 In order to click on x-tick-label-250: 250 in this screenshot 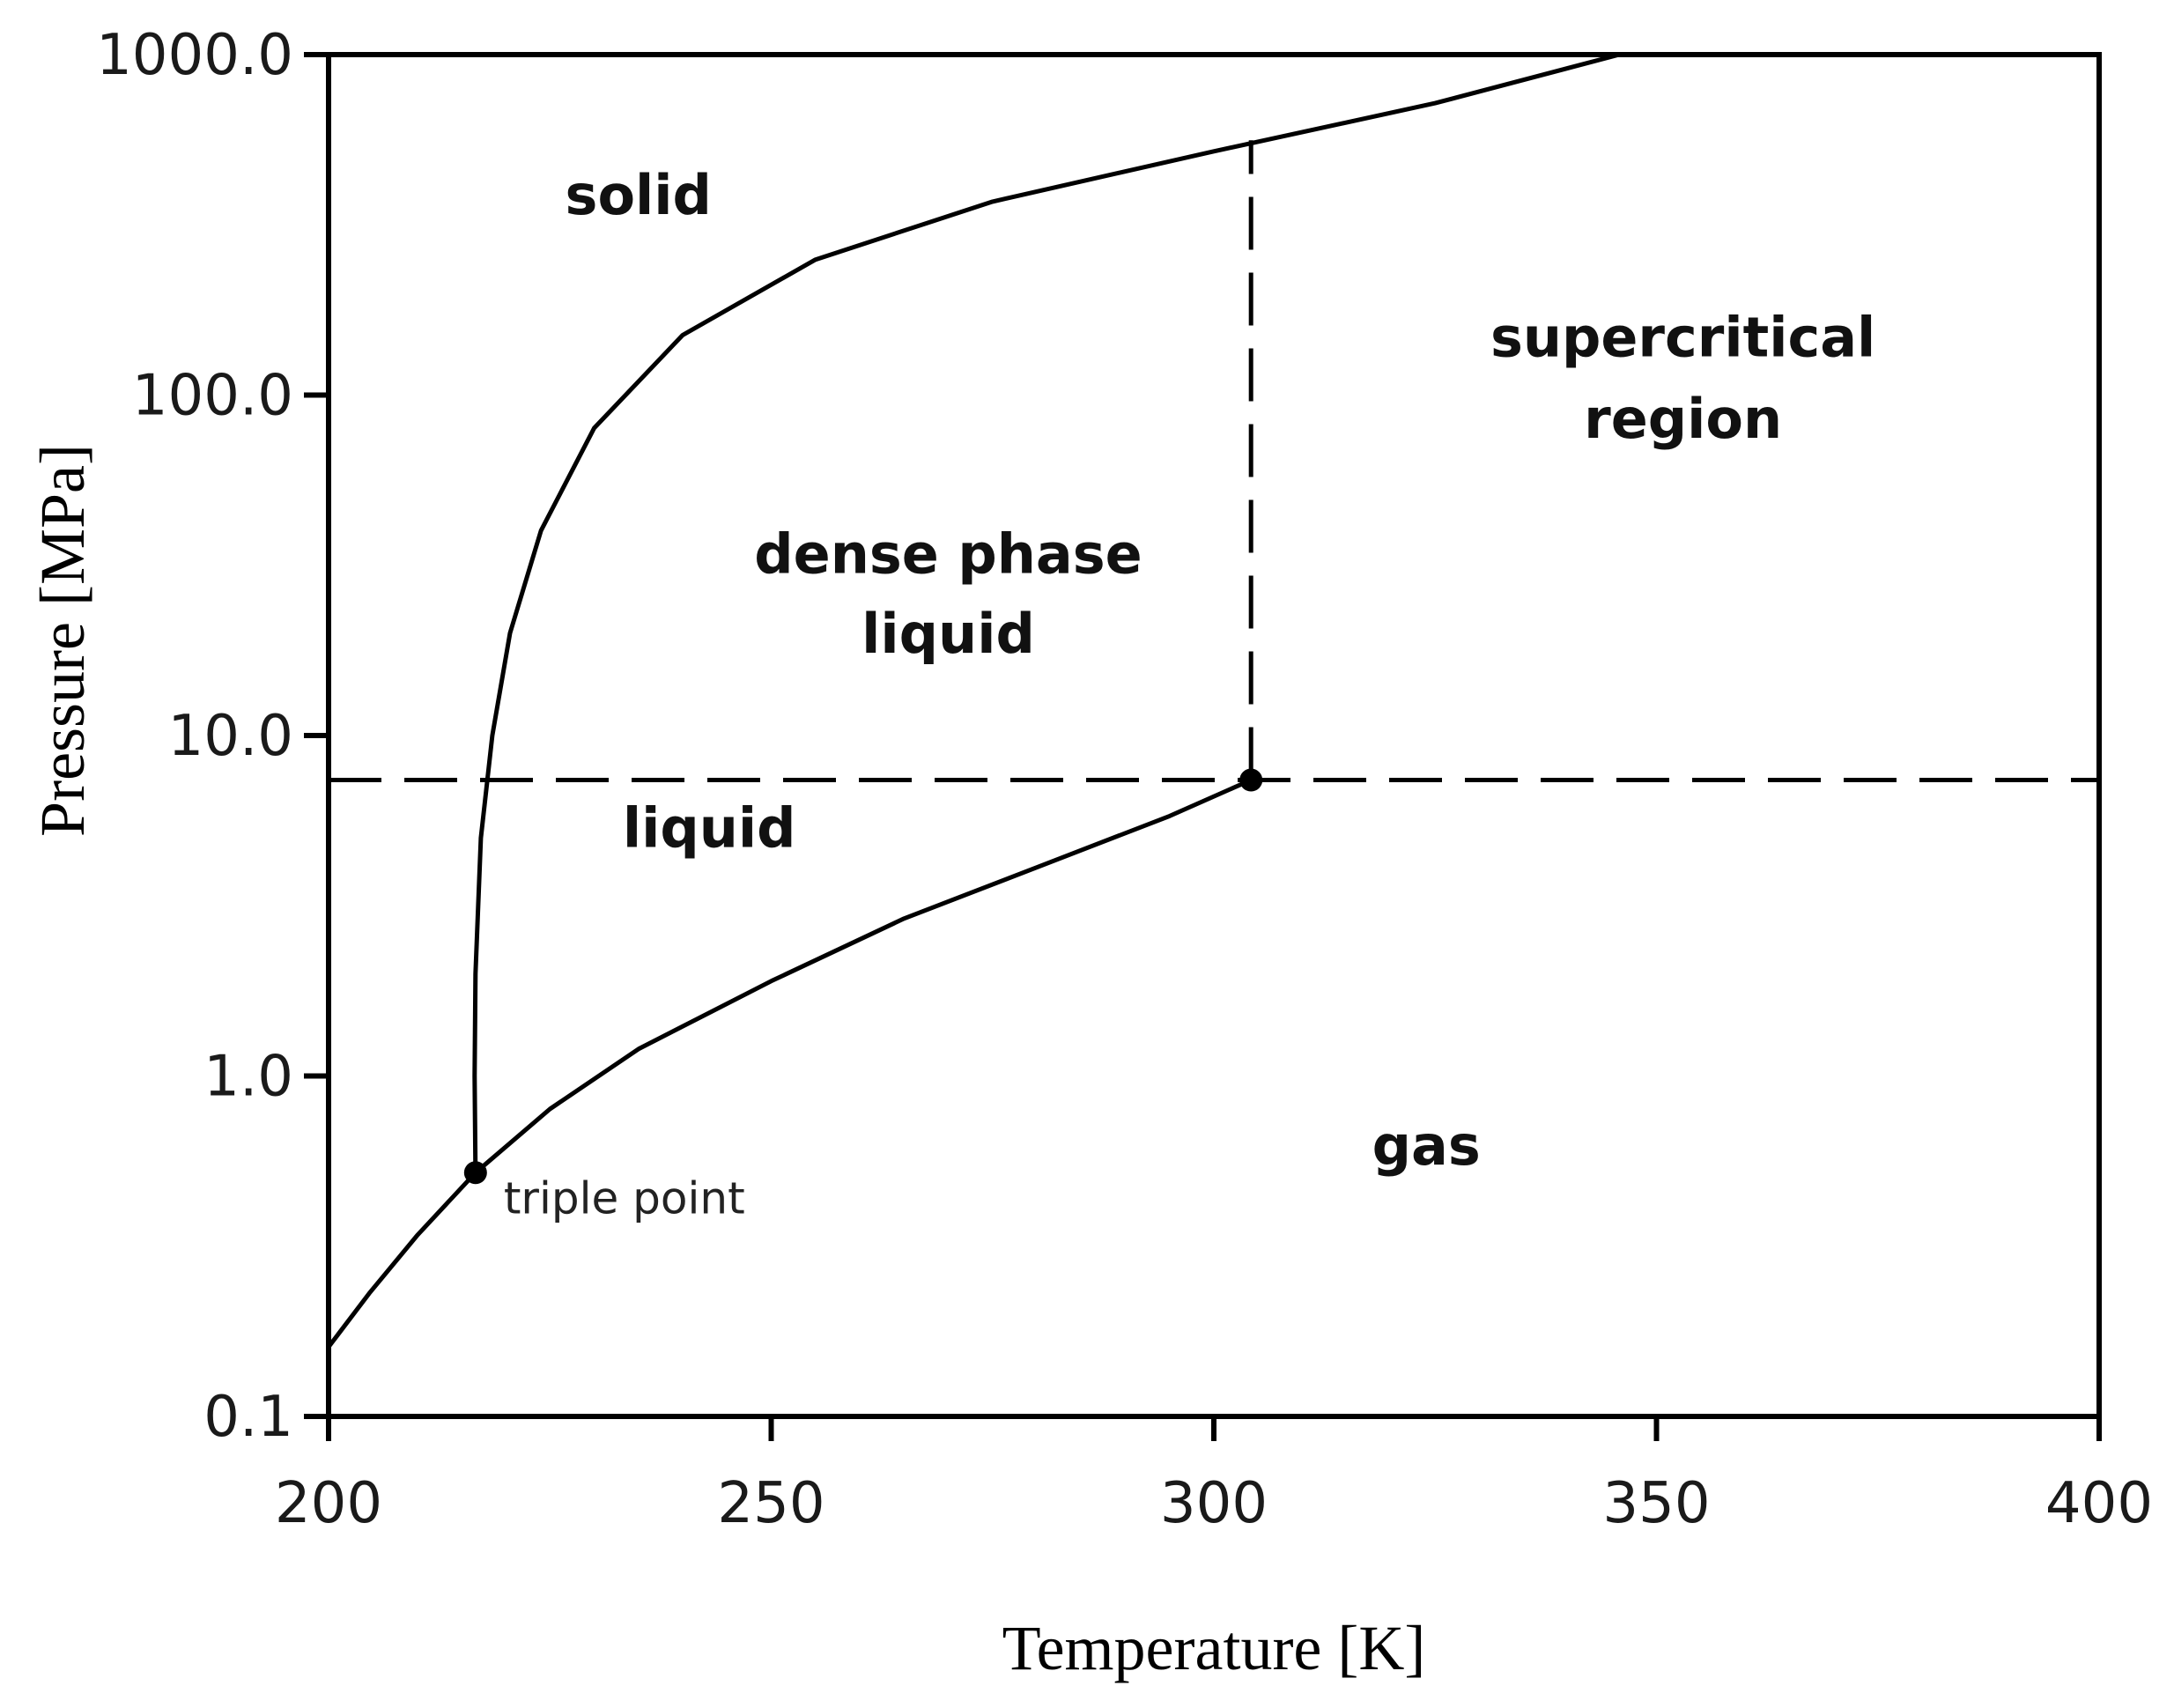, I will do `click(771, 1503)`.